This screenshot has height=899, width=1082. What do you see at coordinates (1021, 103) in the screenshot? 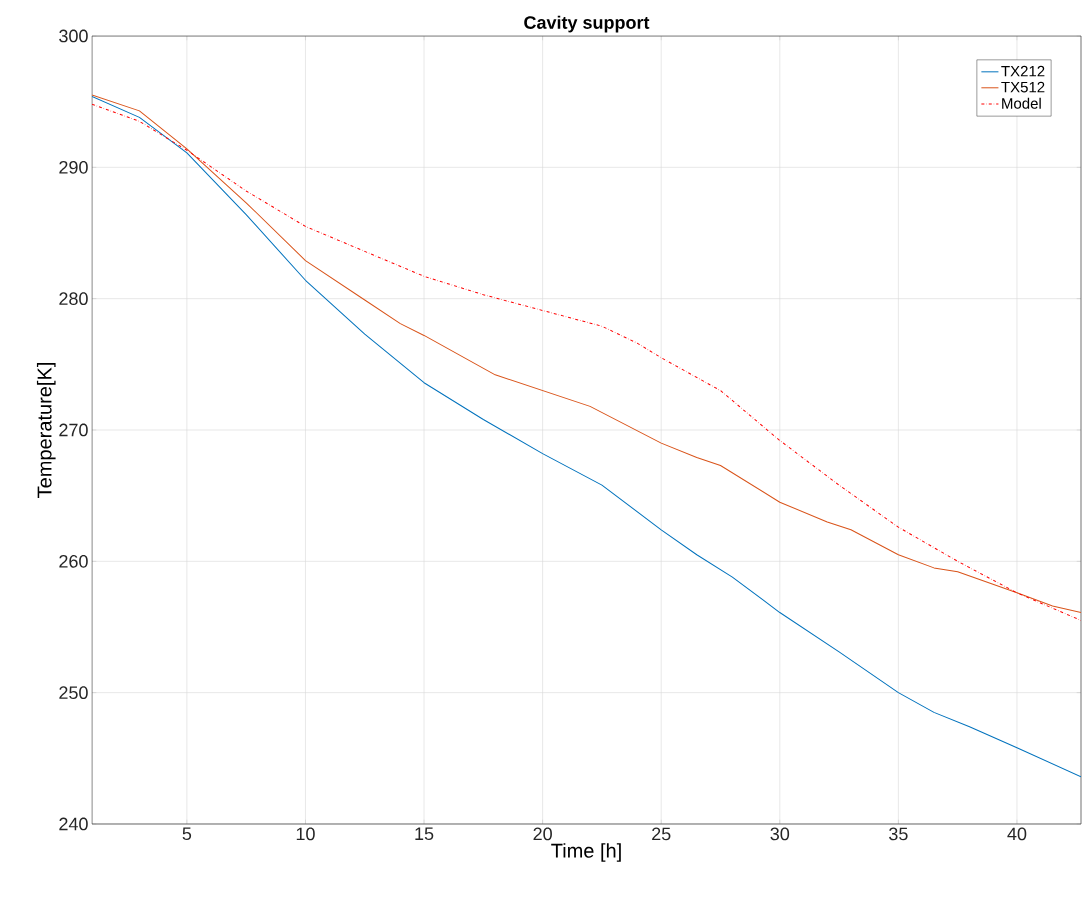
I see `legend-label: Model` at bounding box center [1021, 103].